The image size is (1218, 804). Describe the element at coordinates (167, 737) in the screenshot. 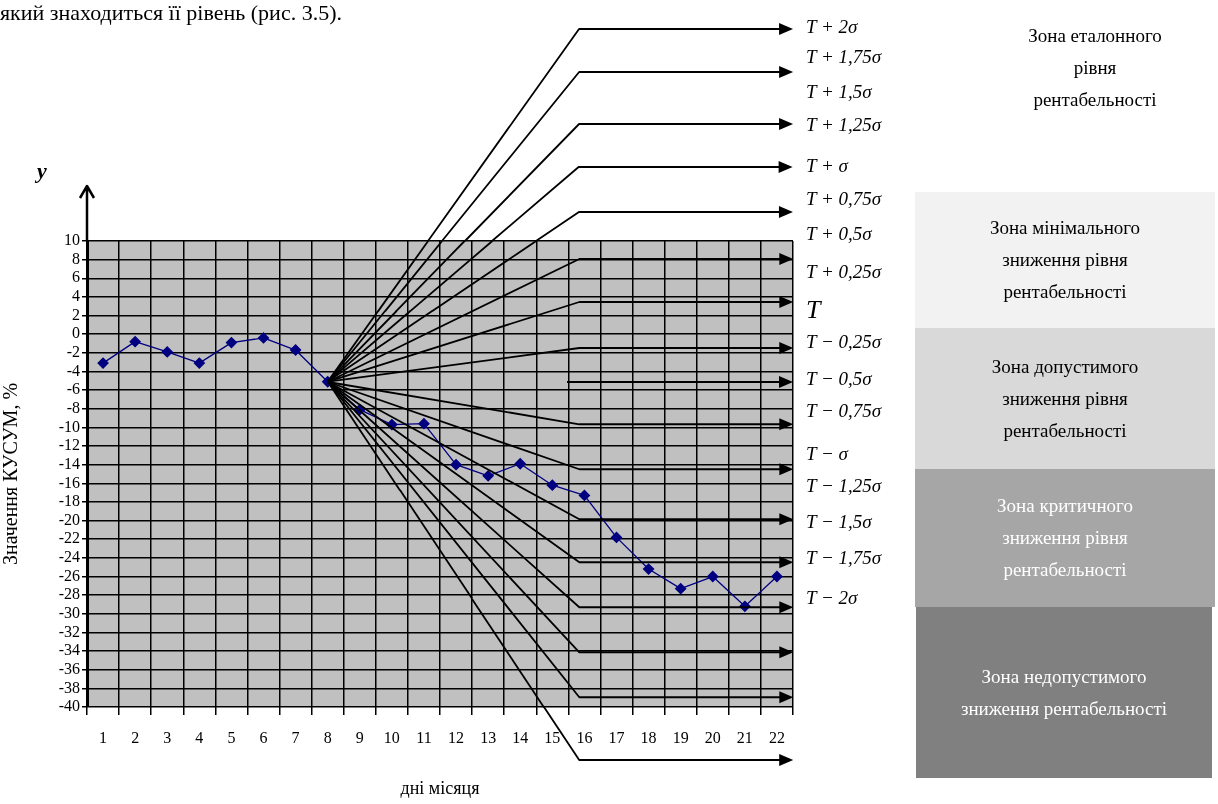

I see `x-tick-label: 3` at that location.